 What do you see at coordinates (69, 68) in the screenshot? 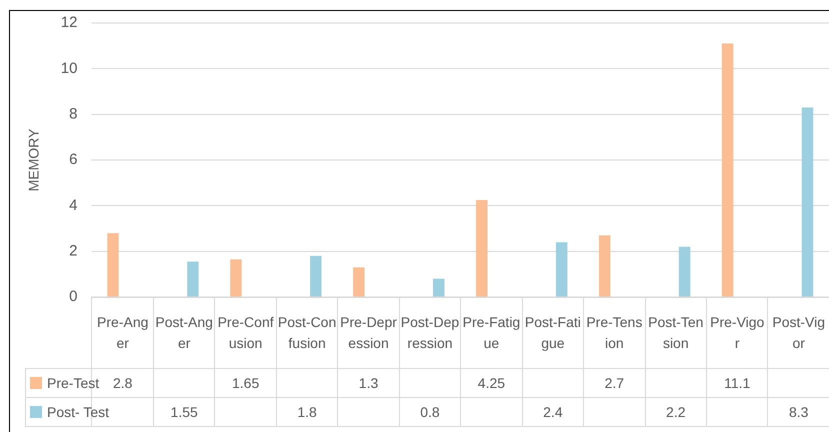
I see `y-tick-label: 10` at bounding box center [69, 68].